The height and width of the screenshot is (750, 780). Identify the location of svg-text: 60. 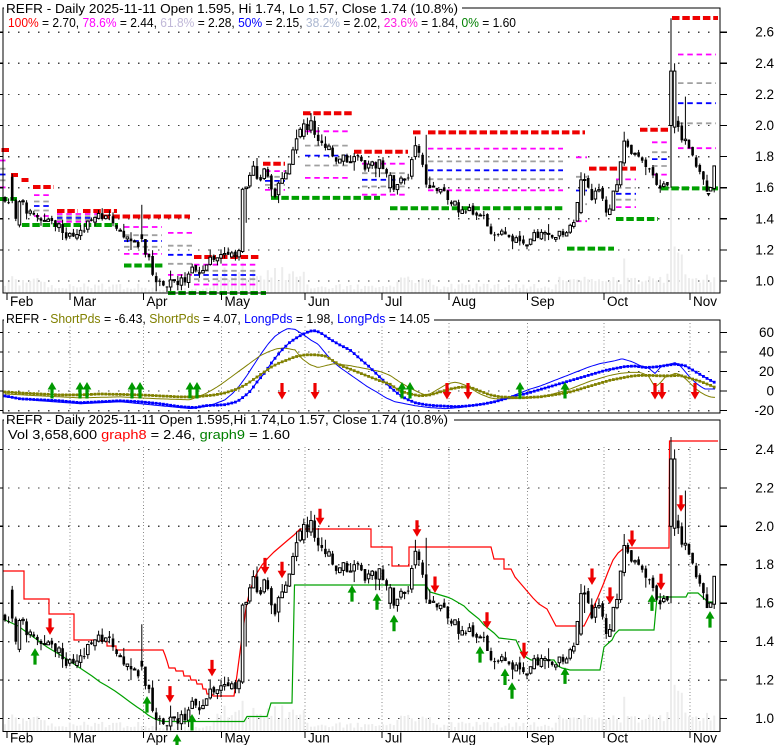
(766, 332).